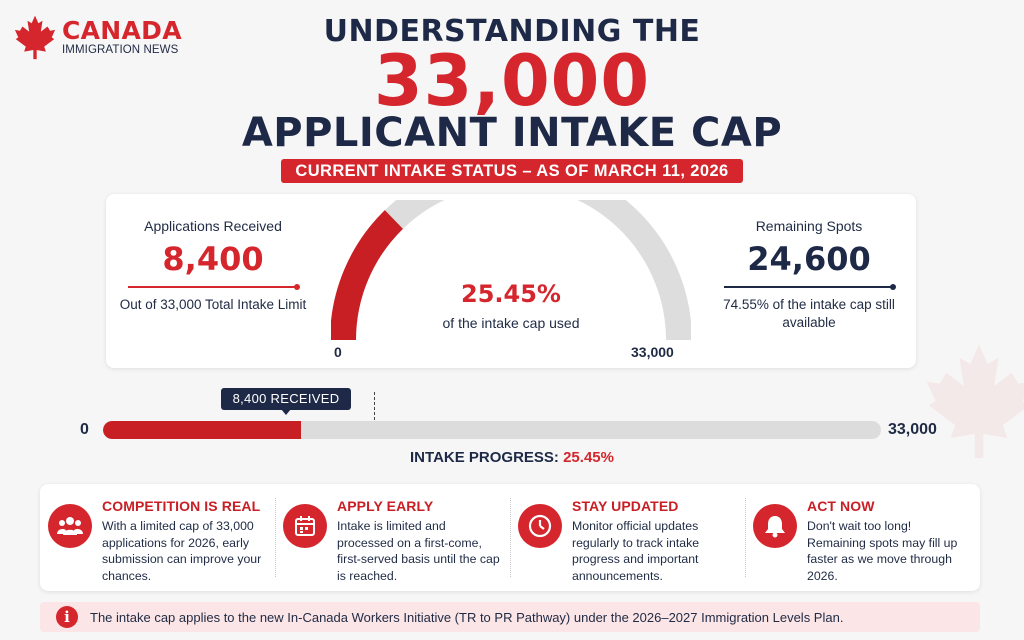 This screenshot has width=1024, height=640. What do you see at coordinates (540, 526) in the screenshot?
I see `clock-icon` at bounding box center [540, 526].